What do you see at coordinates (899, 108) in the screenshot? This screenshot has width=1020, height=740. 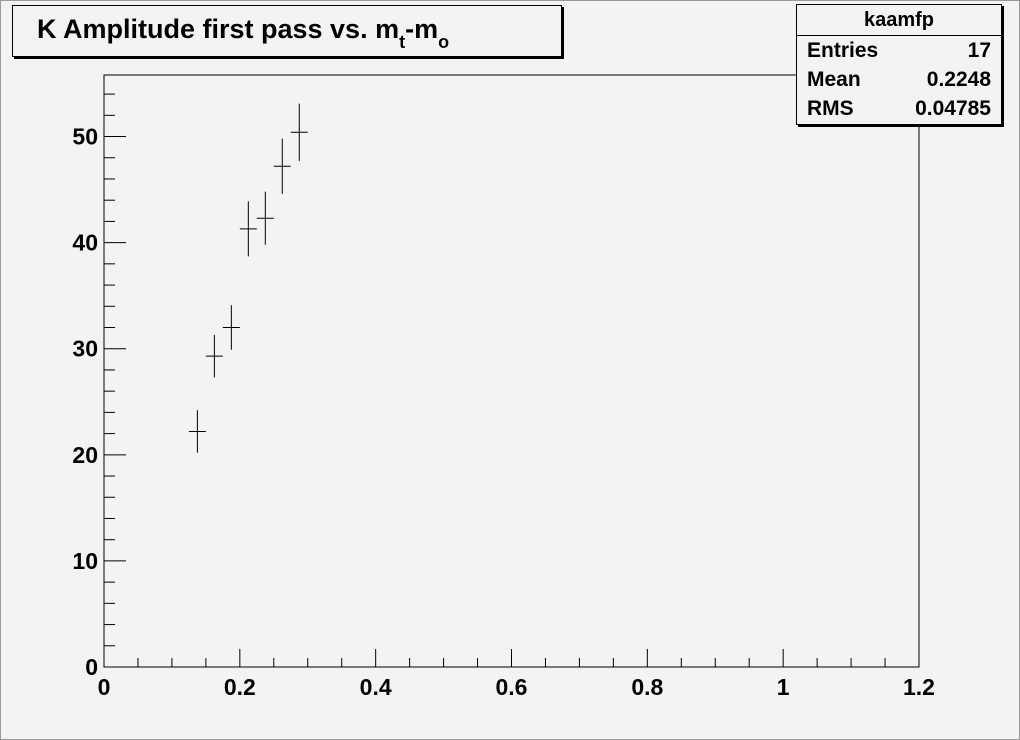 I see `stats-row-rms: RMS 0.04785` at bounding box center [899, 108].